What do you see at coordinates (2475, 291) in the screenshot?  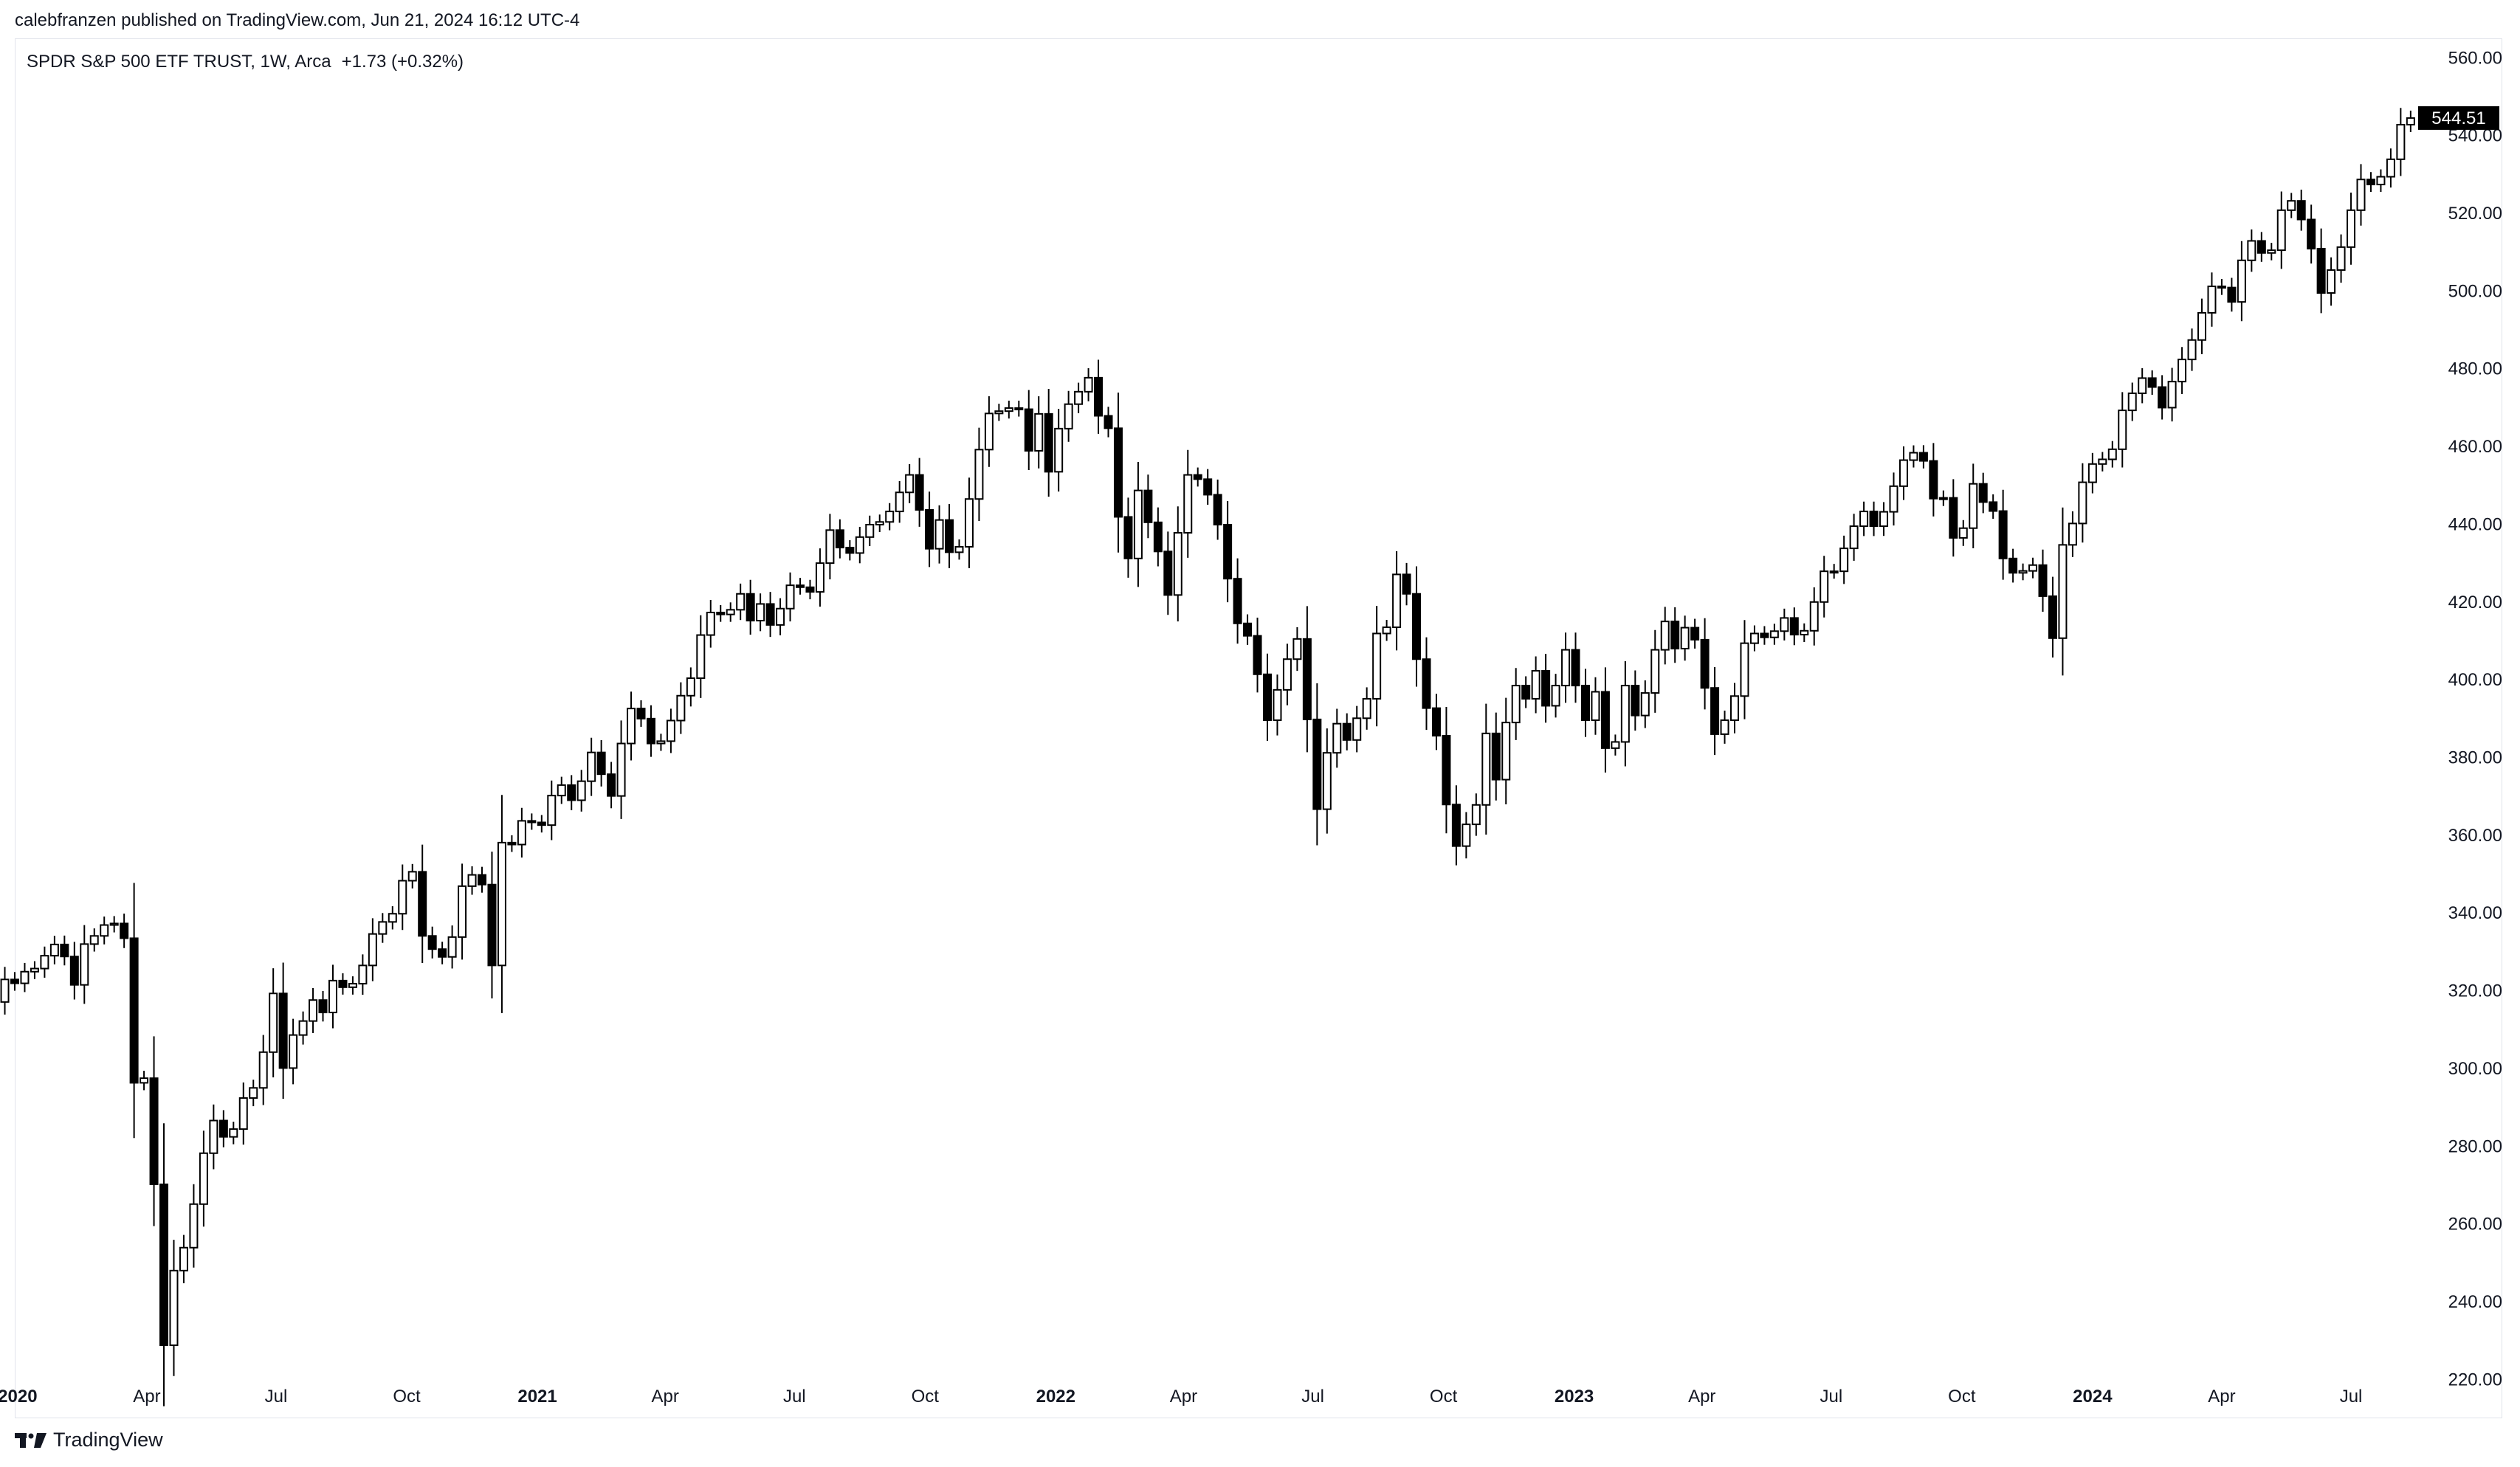 I see `y-tick-label: 500.00` at bounding box center [2475, 291].